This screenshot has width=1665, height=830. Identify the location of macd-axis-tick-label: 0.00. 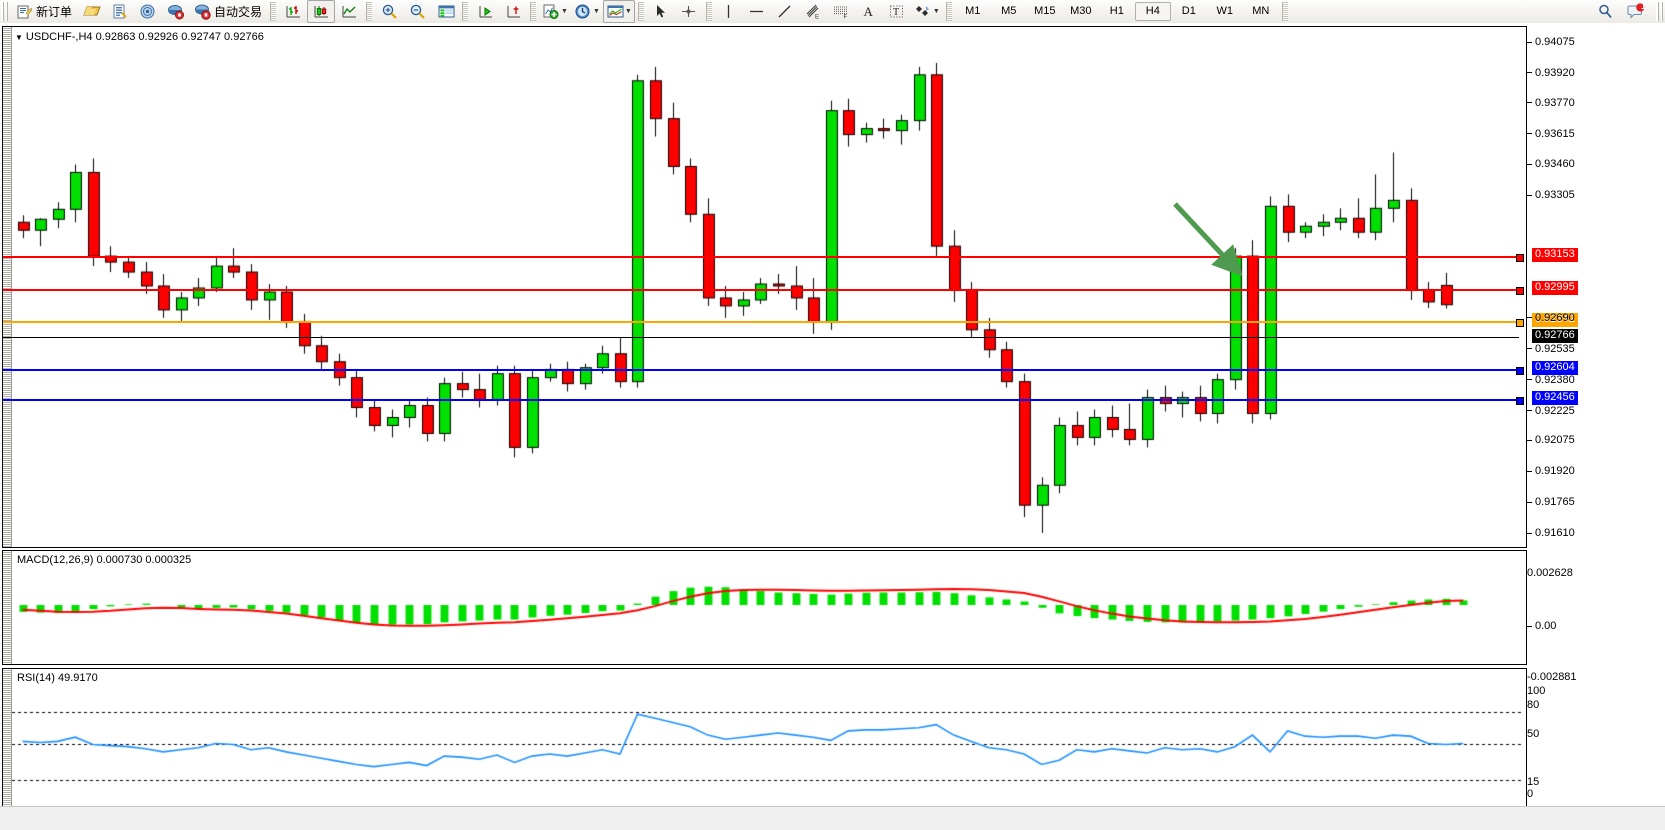
(1546, 626).